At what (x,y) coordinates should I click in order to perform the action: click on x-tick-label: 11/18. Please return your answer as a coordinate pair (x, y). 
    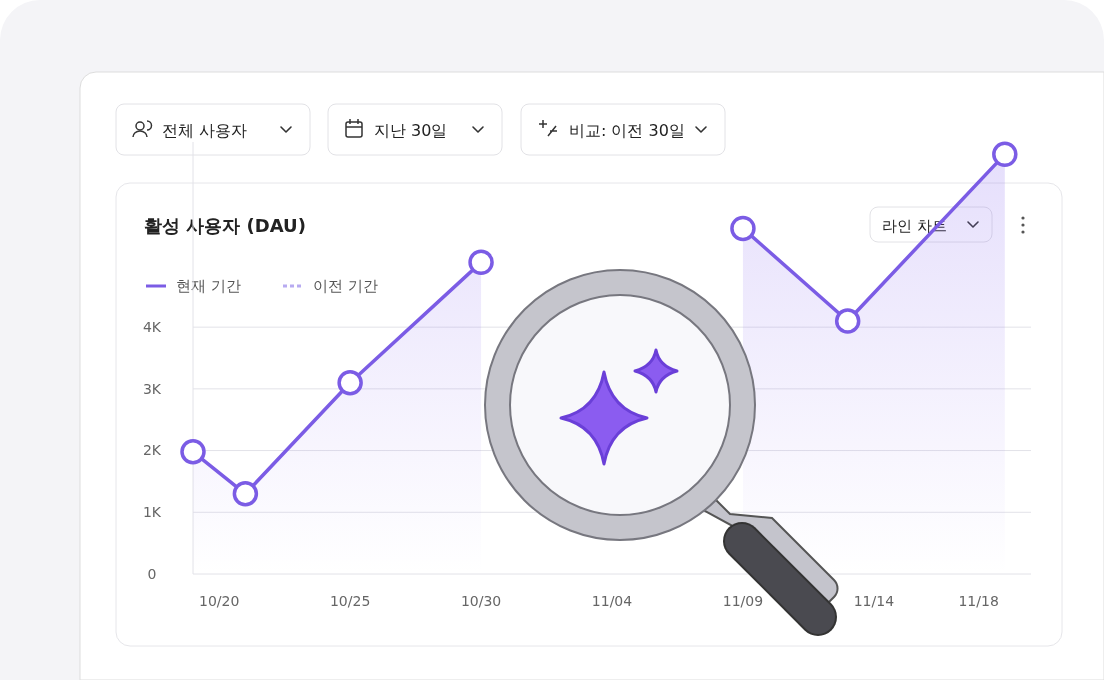
    Looking at the image, I should click on (978, 601).